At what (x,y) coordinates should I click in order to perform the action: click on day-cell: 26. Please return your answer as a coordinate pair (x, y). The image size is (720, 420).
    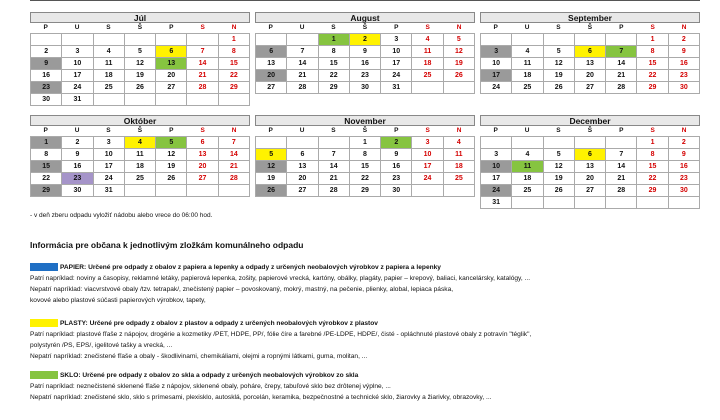
    Looking at the image, I should click on (140, 87).